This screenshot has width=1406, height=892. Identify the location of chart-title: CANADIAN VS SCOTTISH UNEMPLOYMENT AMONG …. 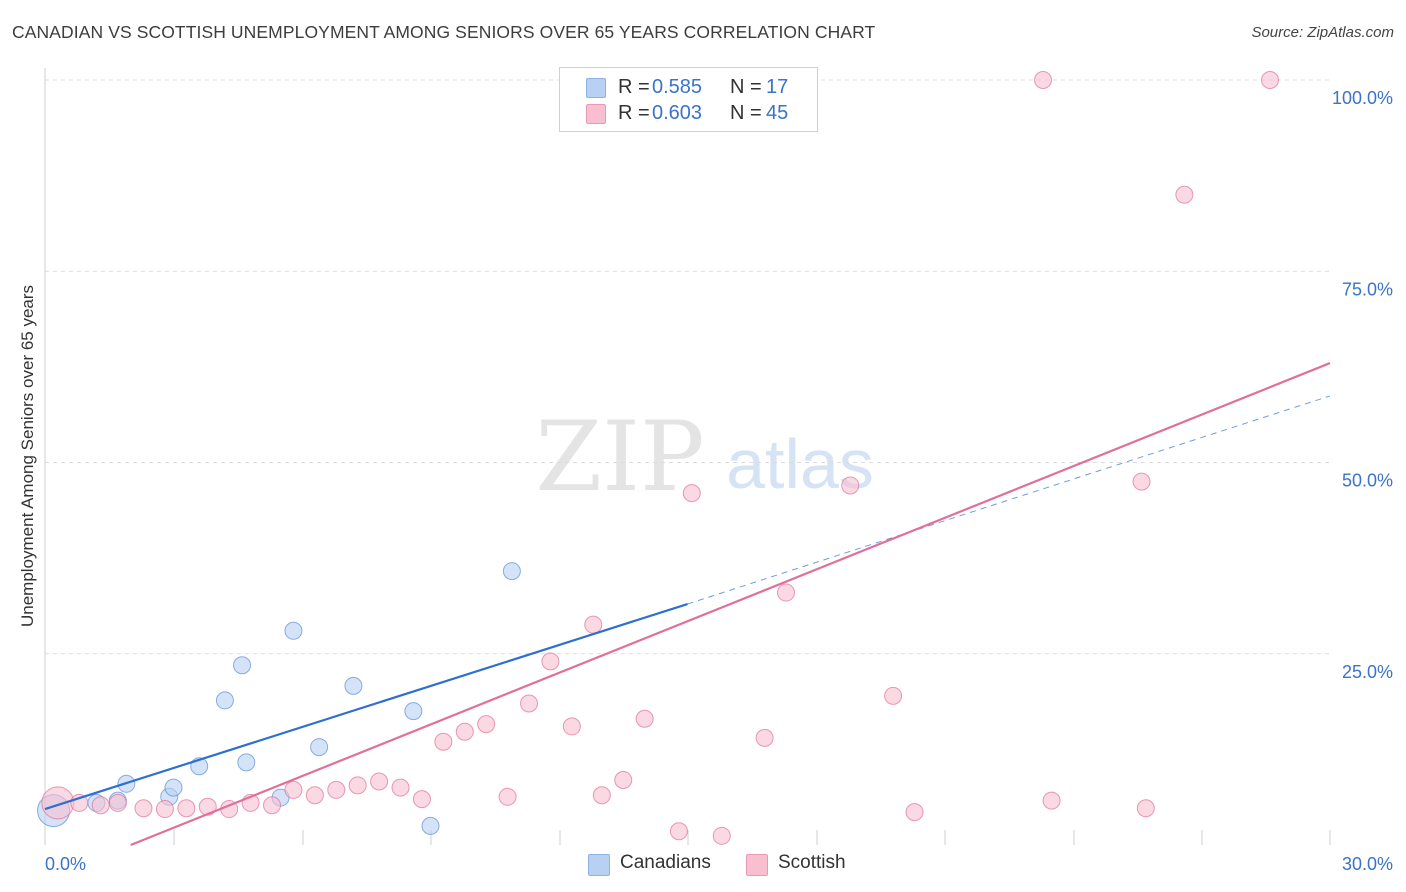
(444, 32).